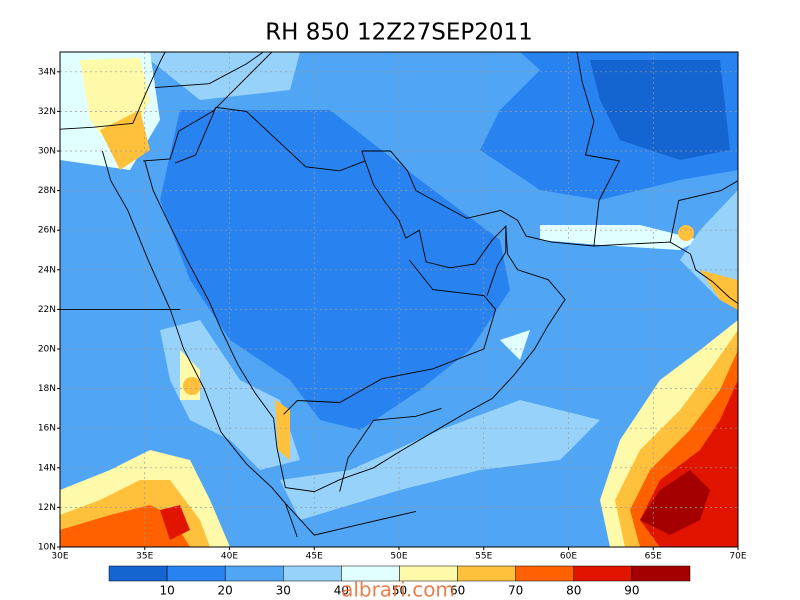 The height and width of the screenshot is (600, 800). What do you see at coordinates (47, 112) in the screenshot?
I see `lat-tick-label: 32N` at bounding box center [47, 112].